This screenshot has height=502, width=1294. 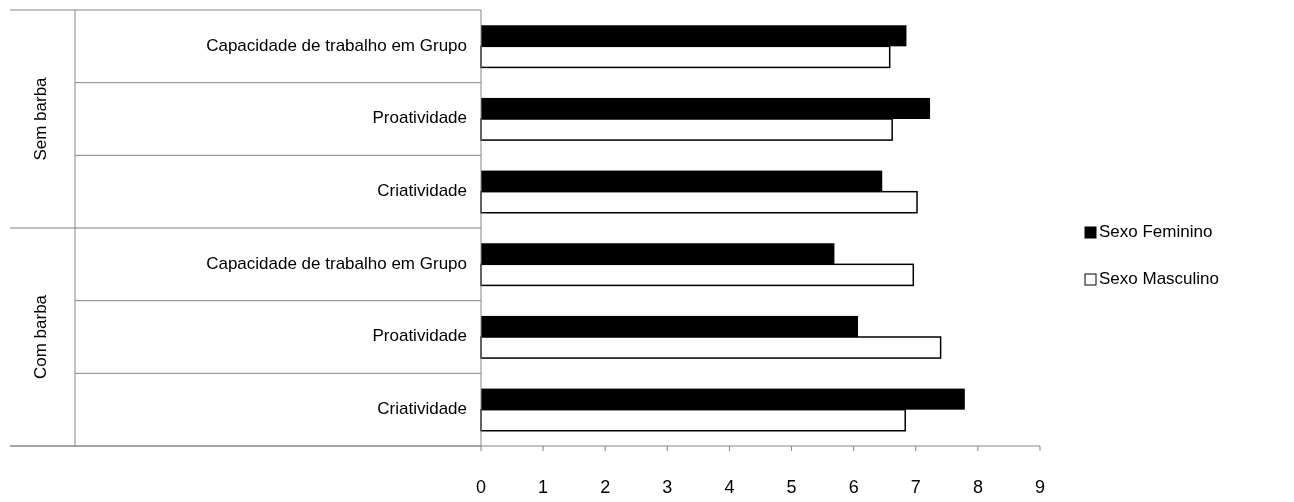 I want to click on legend-label: Sexo Feminino, so click(x=1156, y=232).